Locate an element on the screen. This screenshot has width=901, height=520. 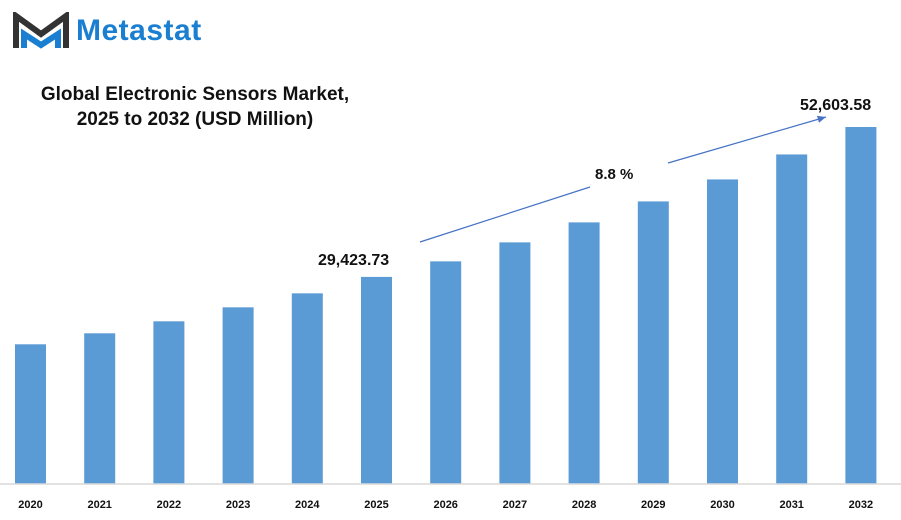
bar-2022 is located at coordinates (169, 402).